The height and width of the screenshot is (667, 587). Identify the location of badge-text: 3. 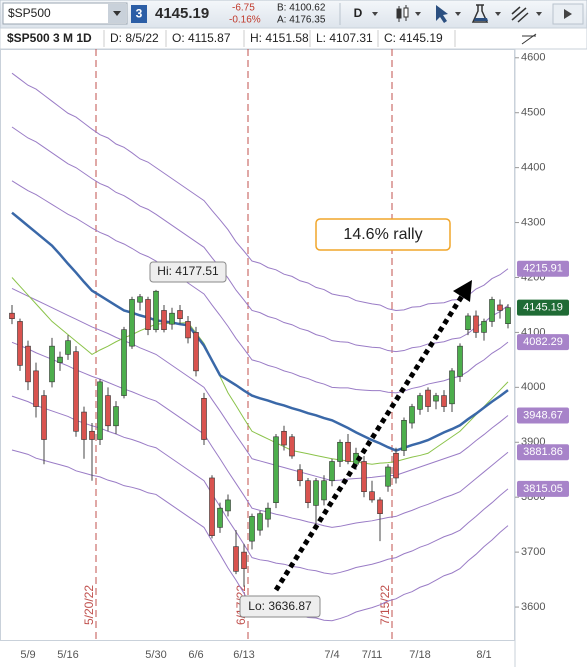
(139, 14).